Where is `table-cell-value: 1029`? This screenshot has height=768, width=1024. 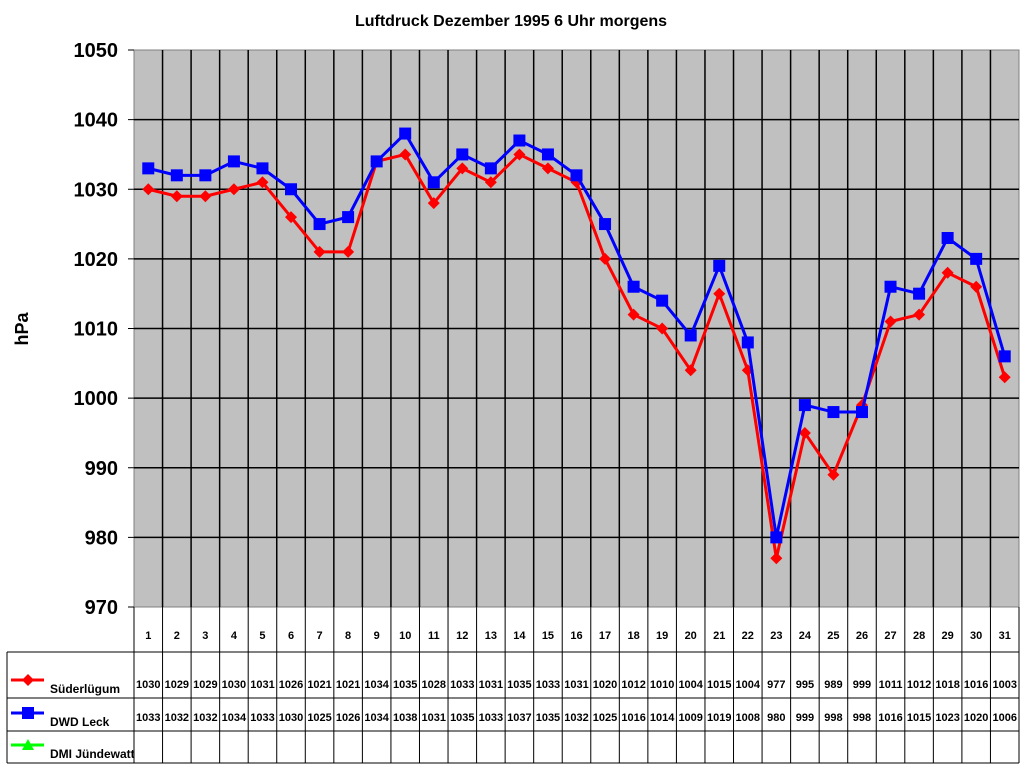
table-cell-value: 1029 is located at coordinates (205, 685).